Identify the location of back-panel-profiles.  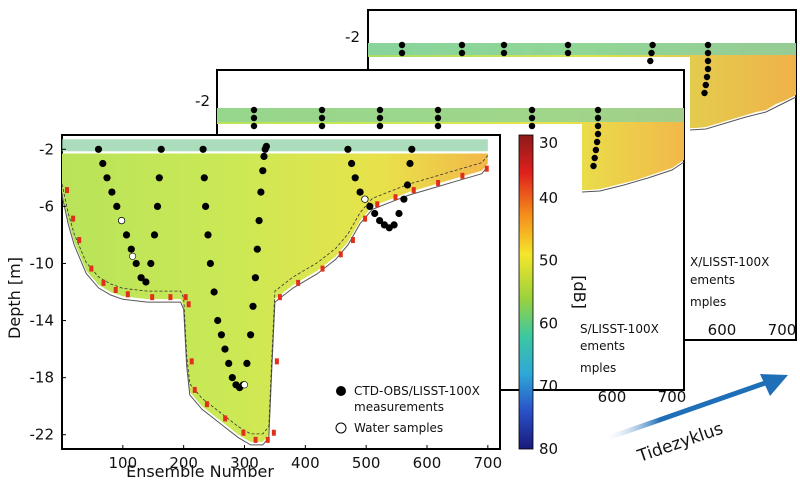
(555, 69).